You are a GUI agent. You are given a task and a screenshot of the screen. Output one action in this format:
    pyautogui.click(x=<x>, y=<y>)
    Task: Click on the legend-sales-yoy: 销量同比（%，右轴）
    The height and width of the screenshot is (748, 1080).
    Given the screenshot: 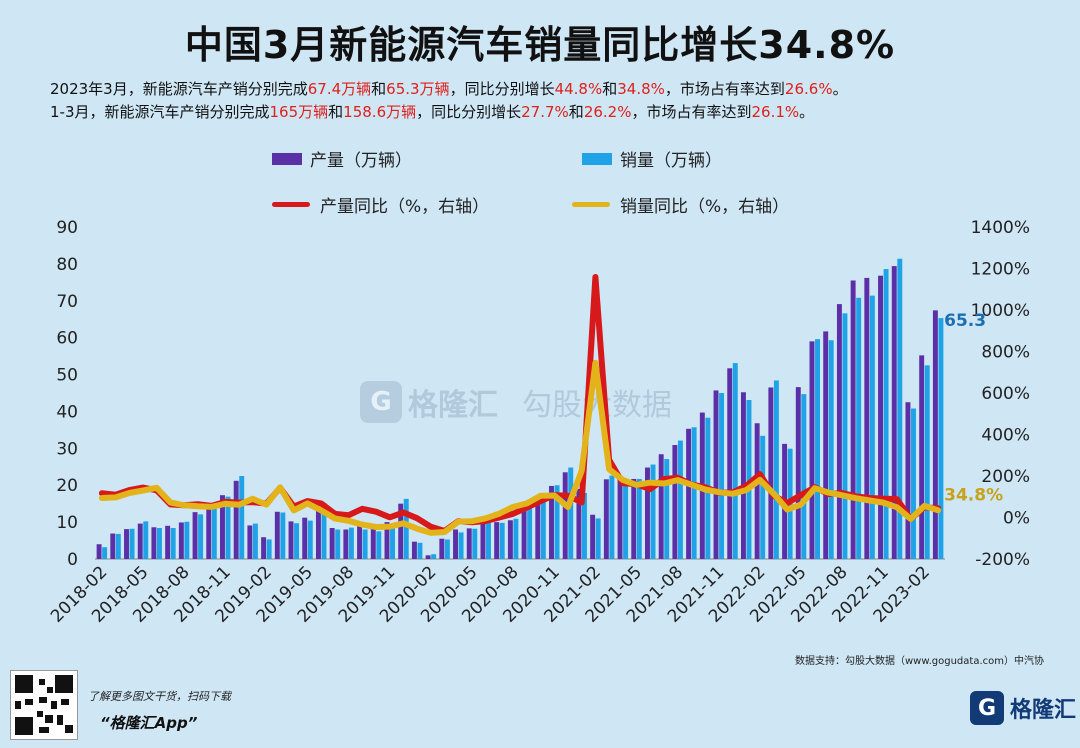 What is the action you would take?
    pyautogui.click(x=680, y=204)
    